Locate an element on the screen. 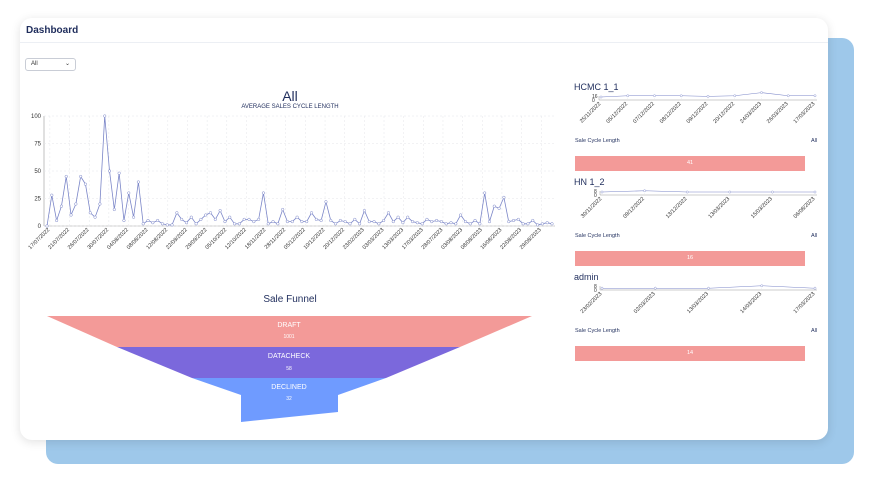 The height and width of the screenshot is (481, 875). mini-x-tick-label: 30/11/2022 is located at coordinates (591, 207).